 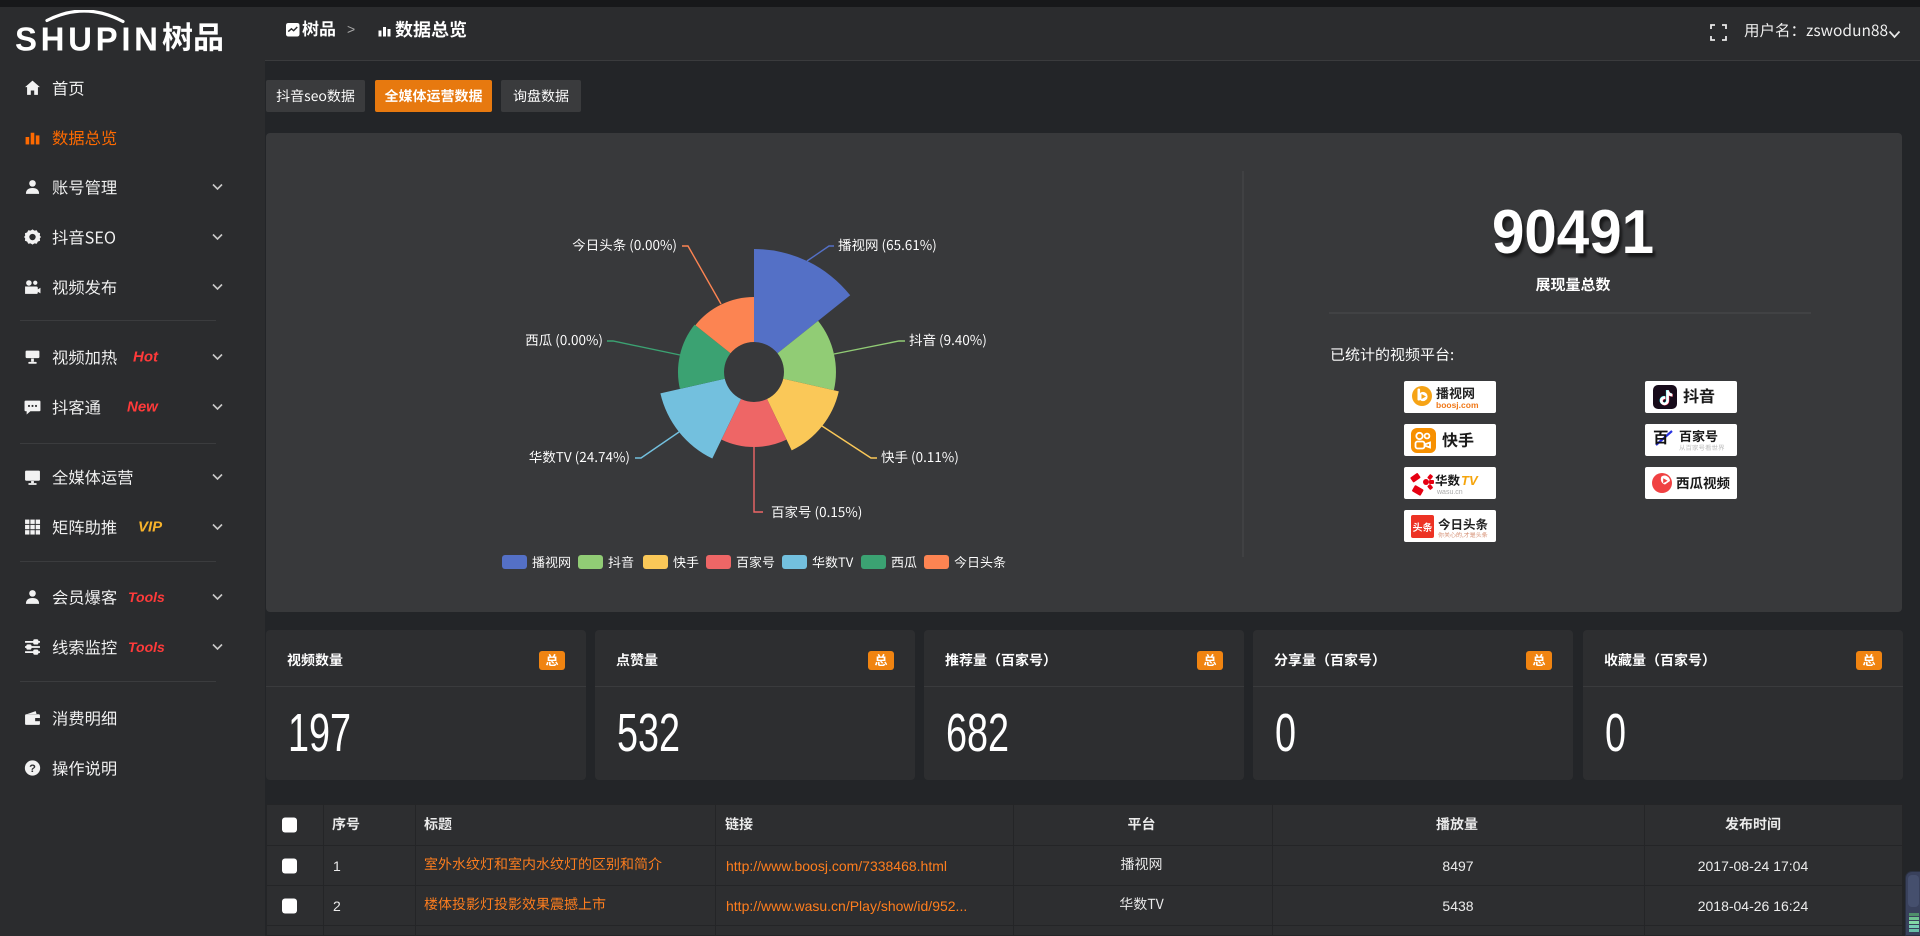 What do you see at coordinates (86, 39) in the screenshot?
I see `svg-text: SHUPIN` at bounding box center [86, 39].